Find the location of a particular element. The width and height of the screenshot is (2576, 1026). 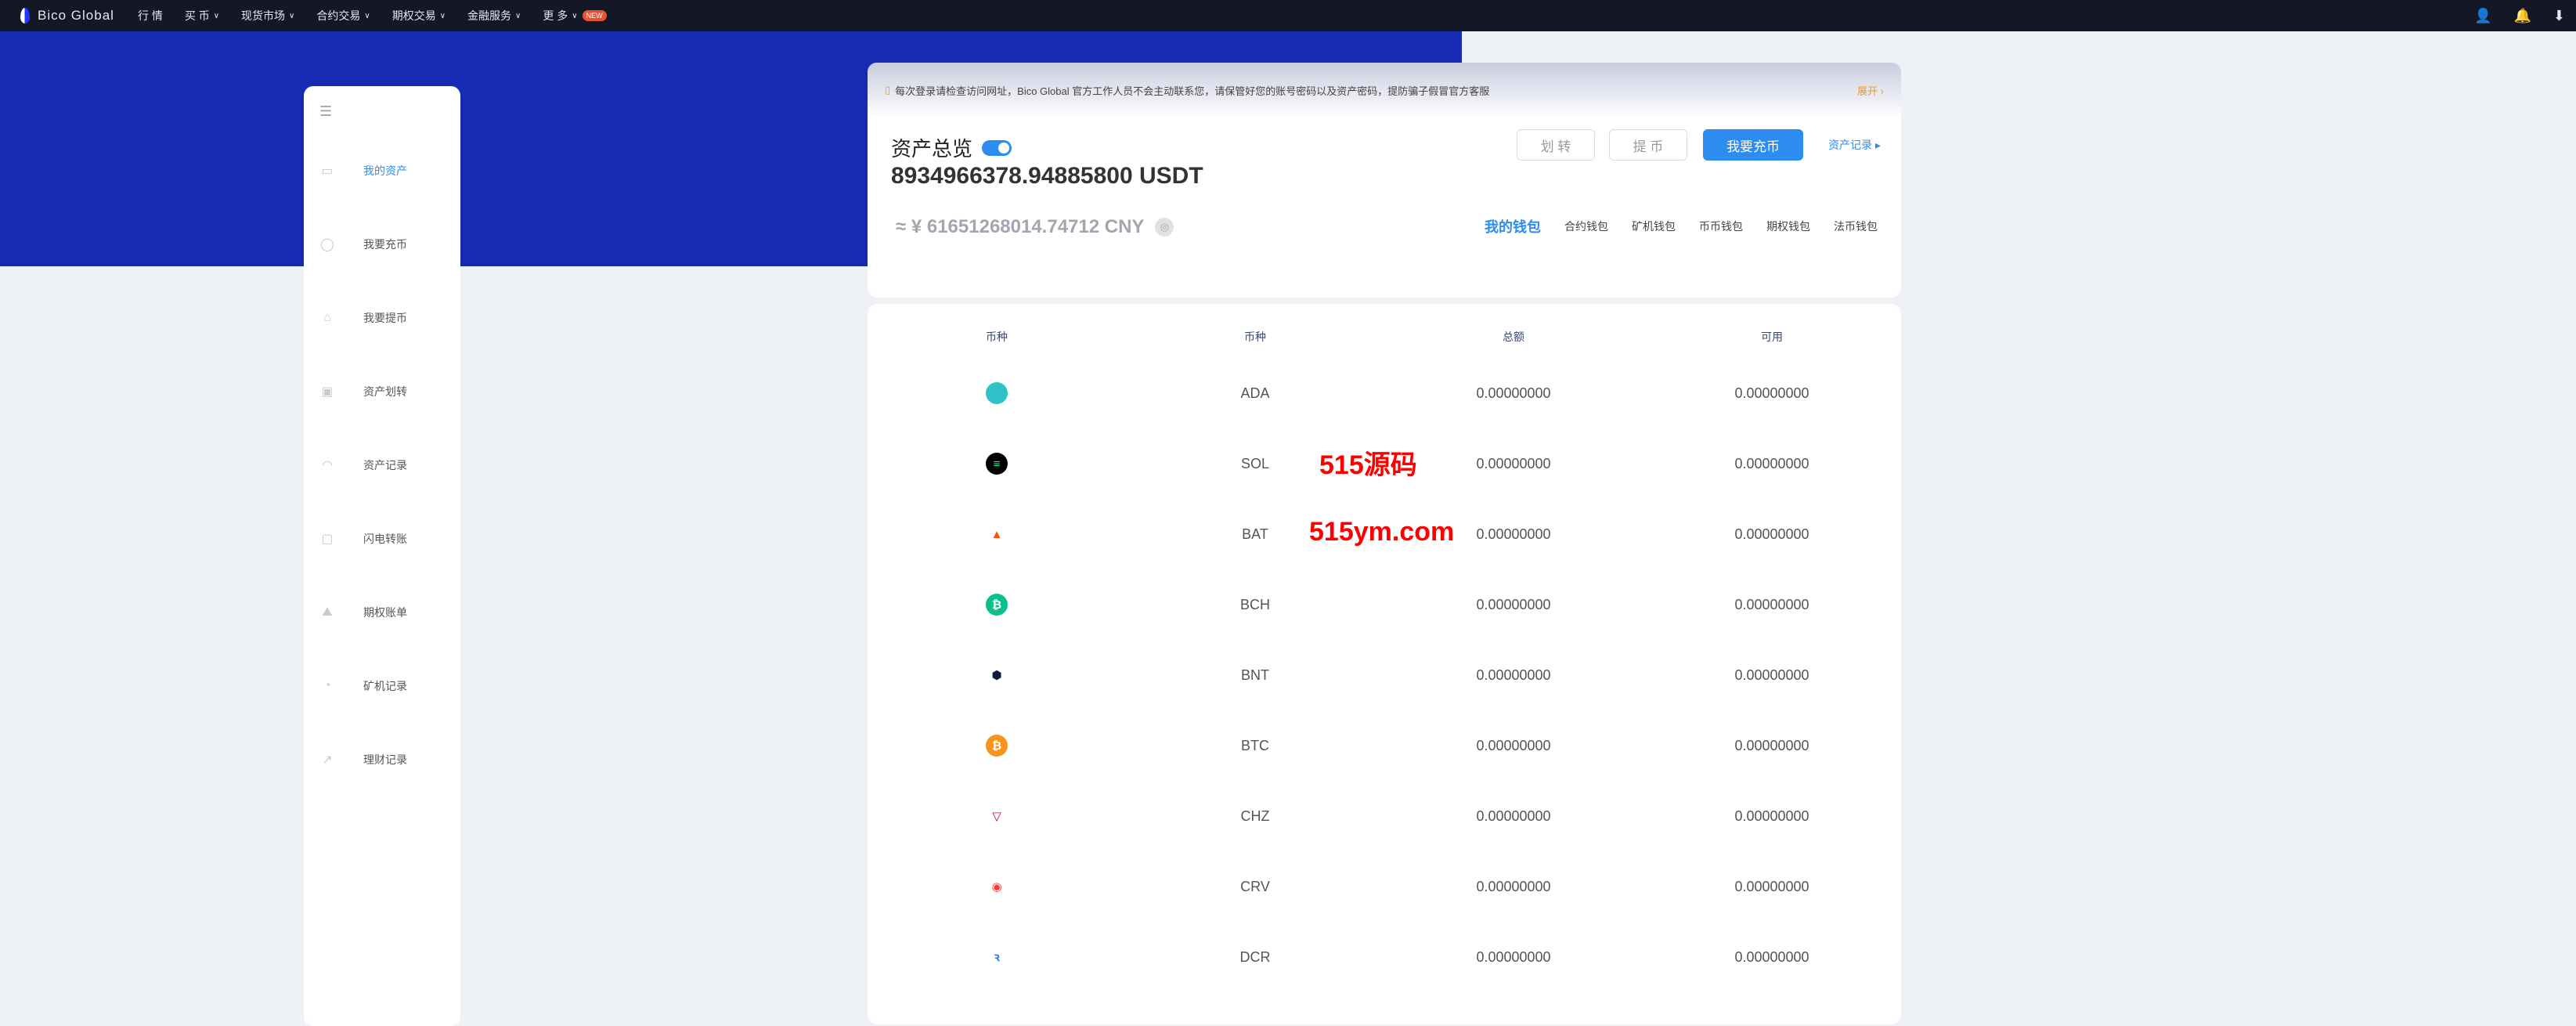

table-row: ◉ CRV 0.00000000 0.00000000 is located at coordinates (1384, 886).